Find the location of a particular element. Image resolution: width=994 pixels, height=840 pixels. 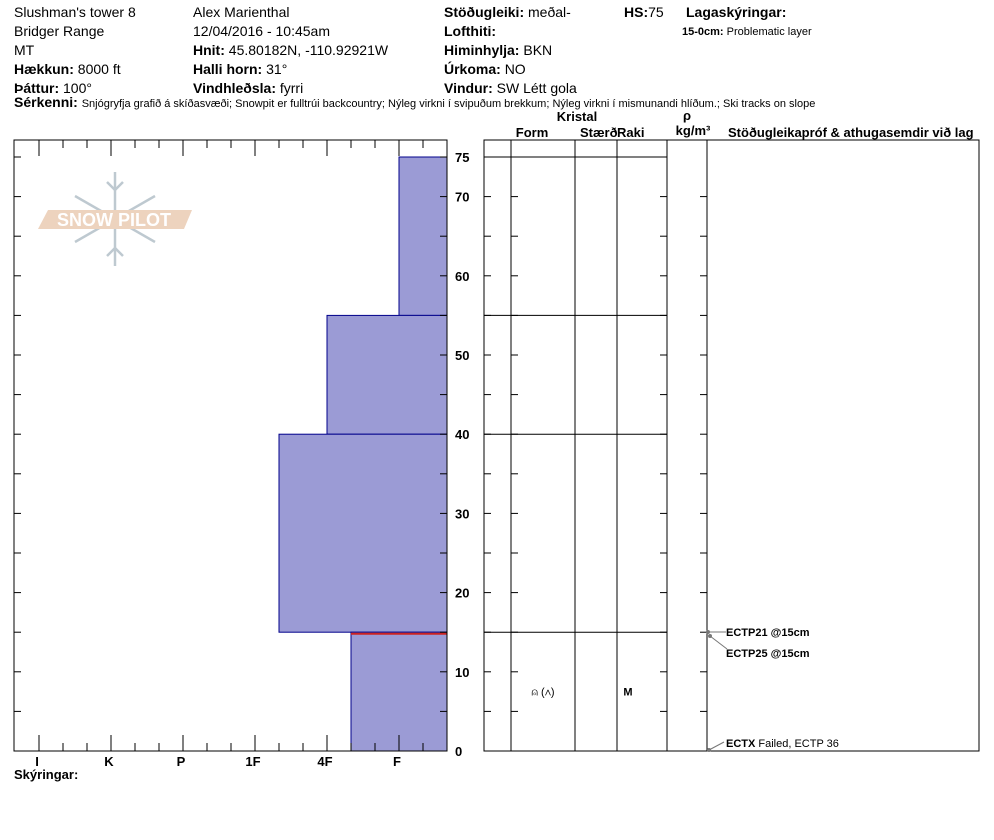

y-tick-label: 10 is located at coordinates (462, 672).